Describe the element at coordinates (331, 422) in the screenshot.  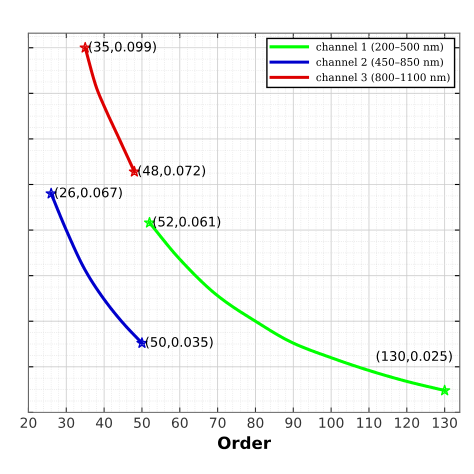
I see `x-tick-label: 100` at that location.